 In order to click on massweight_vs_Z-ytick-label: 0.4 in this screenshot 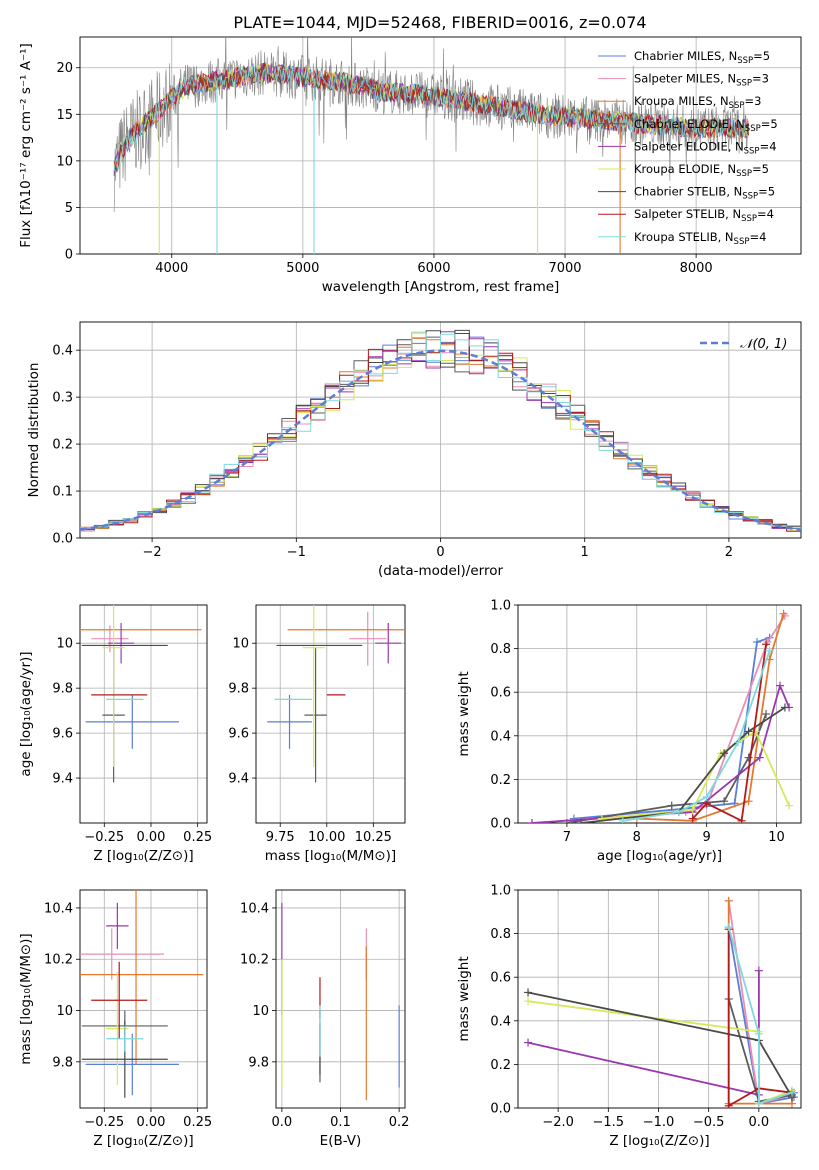, I will do `click(500, 1021)`.